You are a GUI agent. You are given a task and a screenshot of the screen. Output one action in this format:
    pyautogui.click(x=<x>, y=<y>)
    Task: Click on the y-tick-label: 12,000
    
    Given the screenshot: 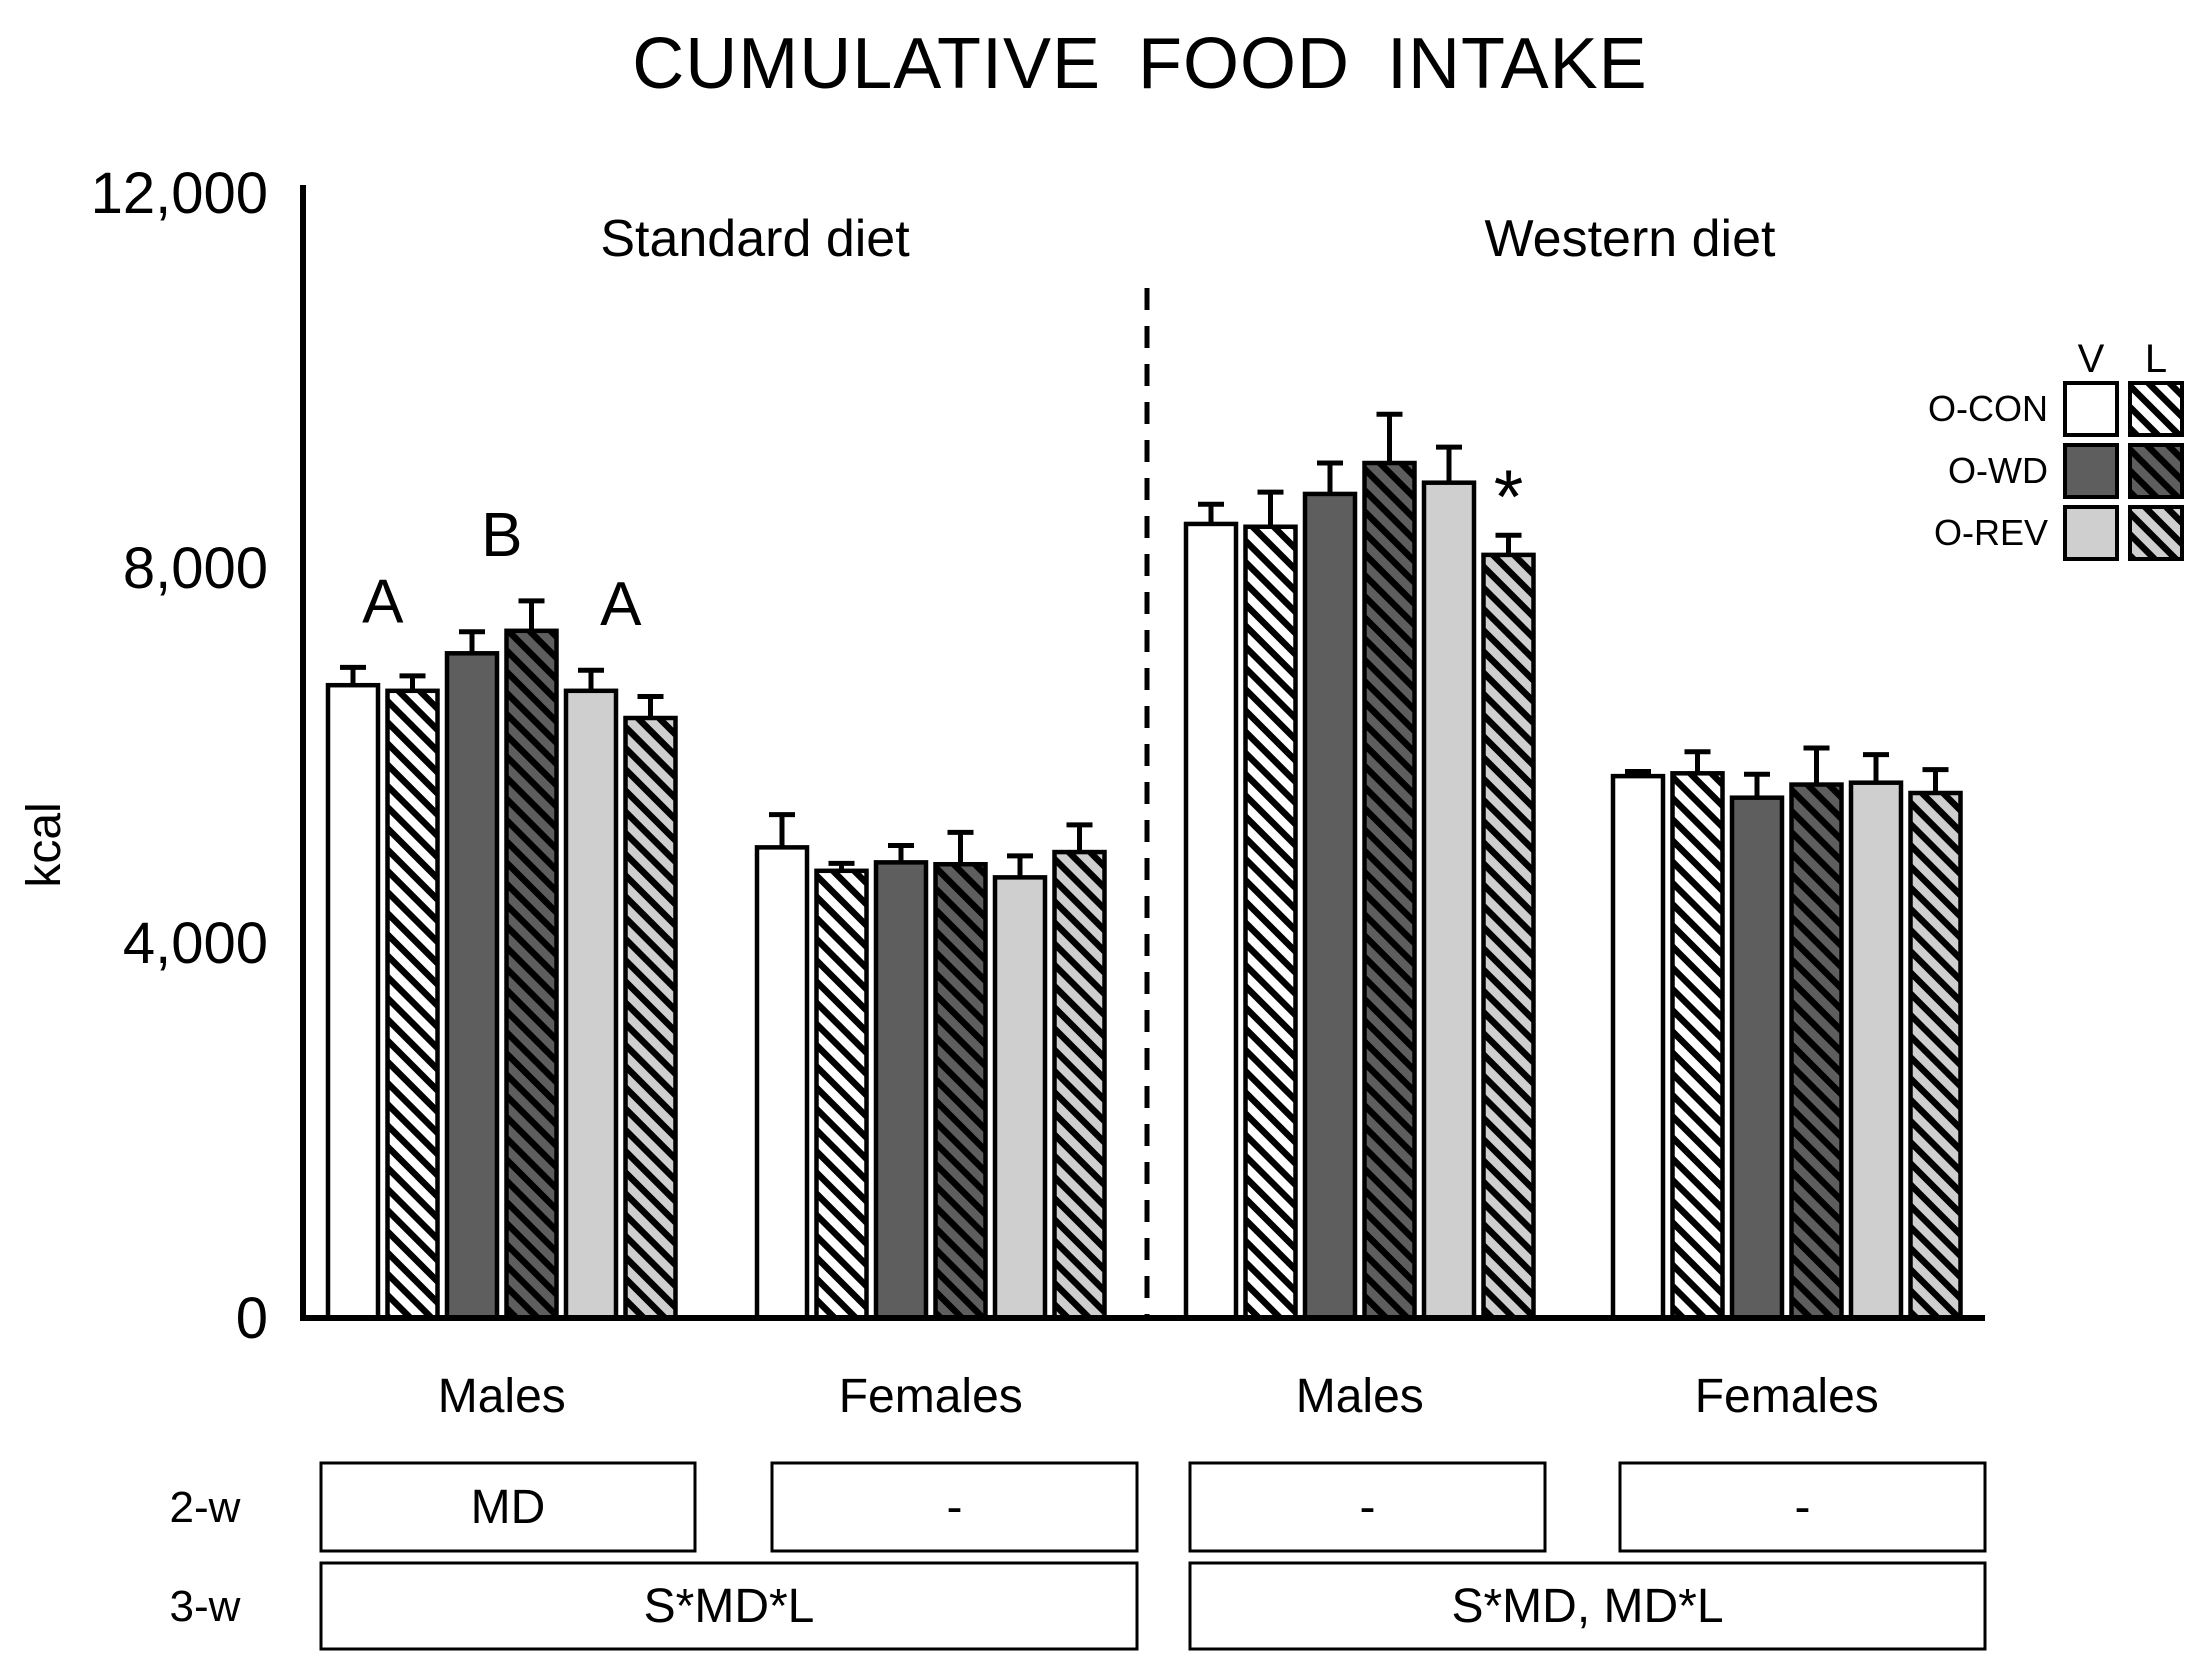 What is the action you would take?
    pyautogui.click(x=179, y=193)
    